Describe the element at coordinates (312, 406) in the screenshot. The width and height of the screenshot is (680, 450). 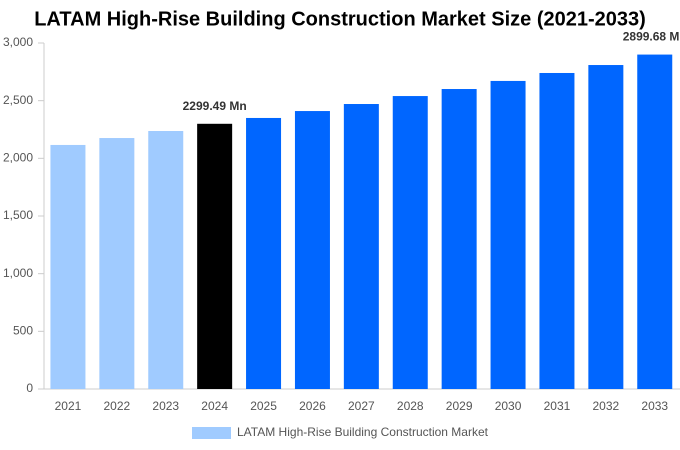
I see `x-tick-label: 2026` at that location.